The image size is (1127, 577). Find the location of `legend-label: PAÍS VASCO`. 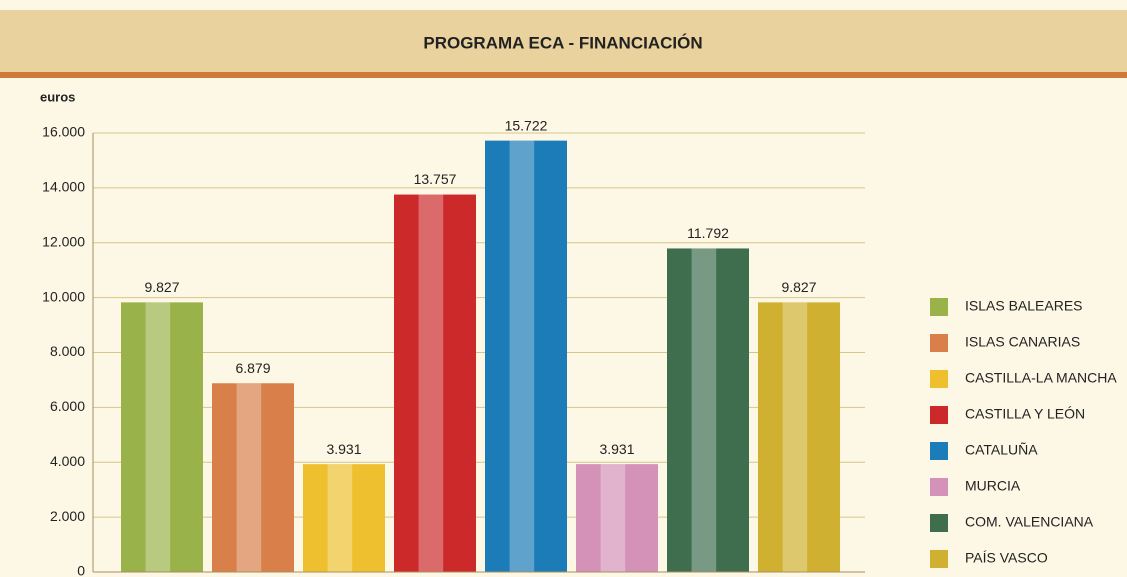

legend-label: PAÍS VASCO is located at coordinates (1006, 558).